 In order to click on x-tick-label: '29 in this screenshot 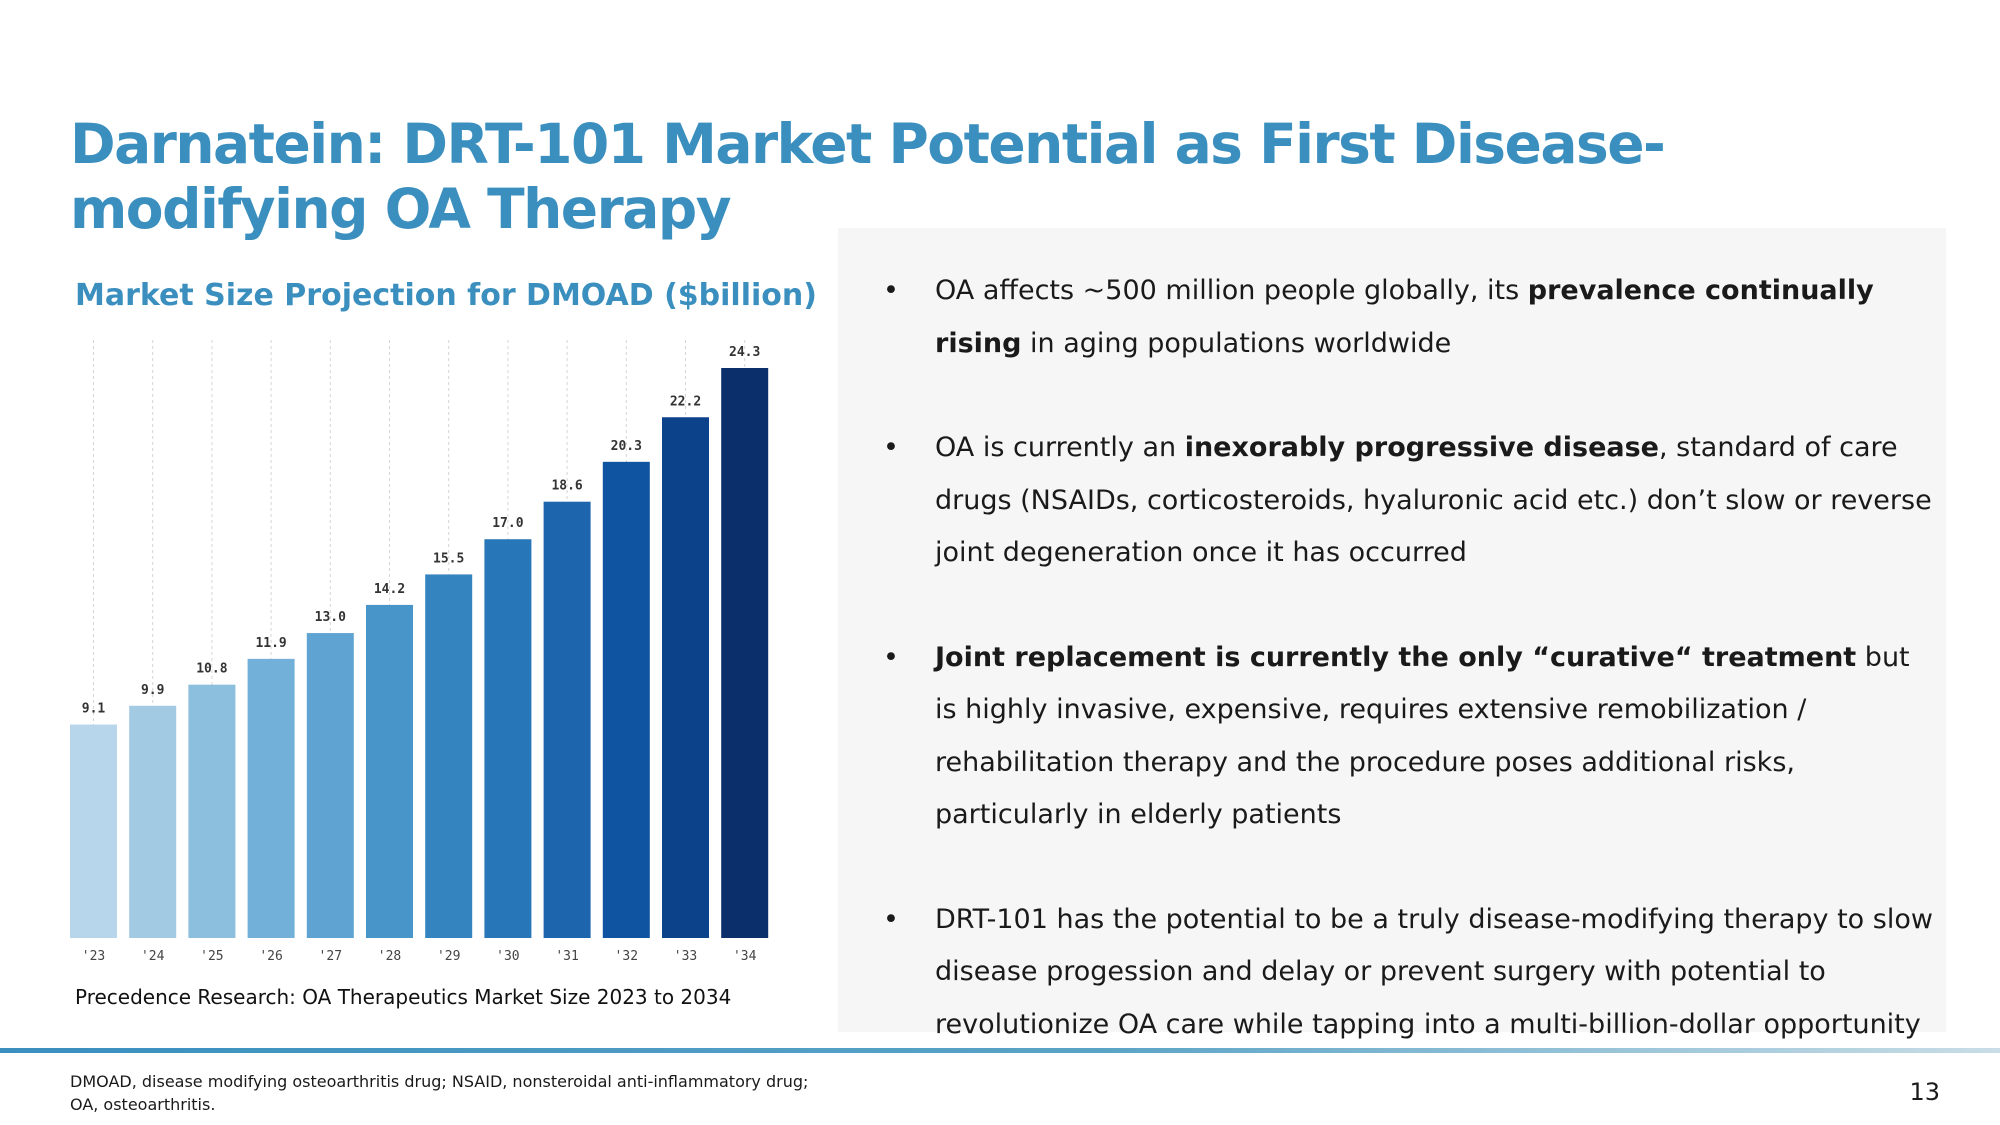, I will do `click(448, 956)`.